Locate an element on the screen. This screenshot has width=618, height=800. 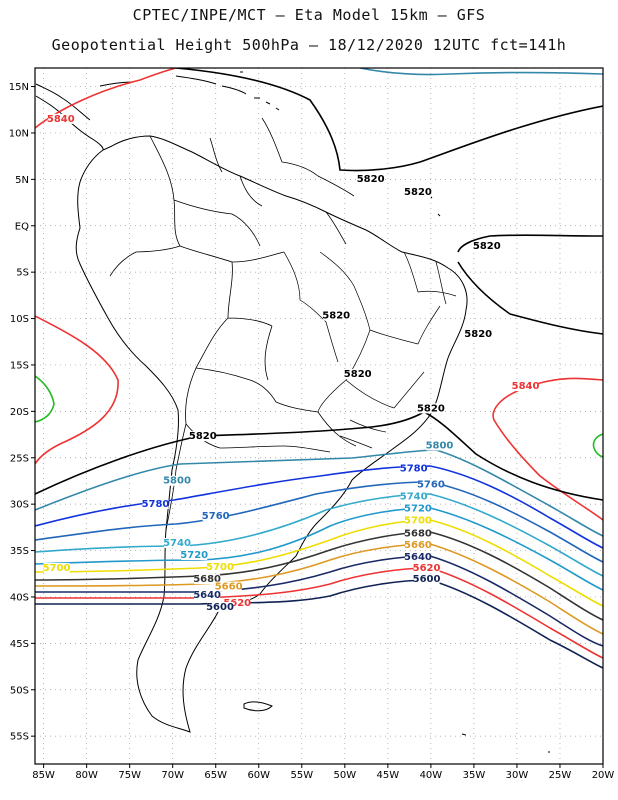
lon-tick-label: 40W is located at coordinates (431, 775).